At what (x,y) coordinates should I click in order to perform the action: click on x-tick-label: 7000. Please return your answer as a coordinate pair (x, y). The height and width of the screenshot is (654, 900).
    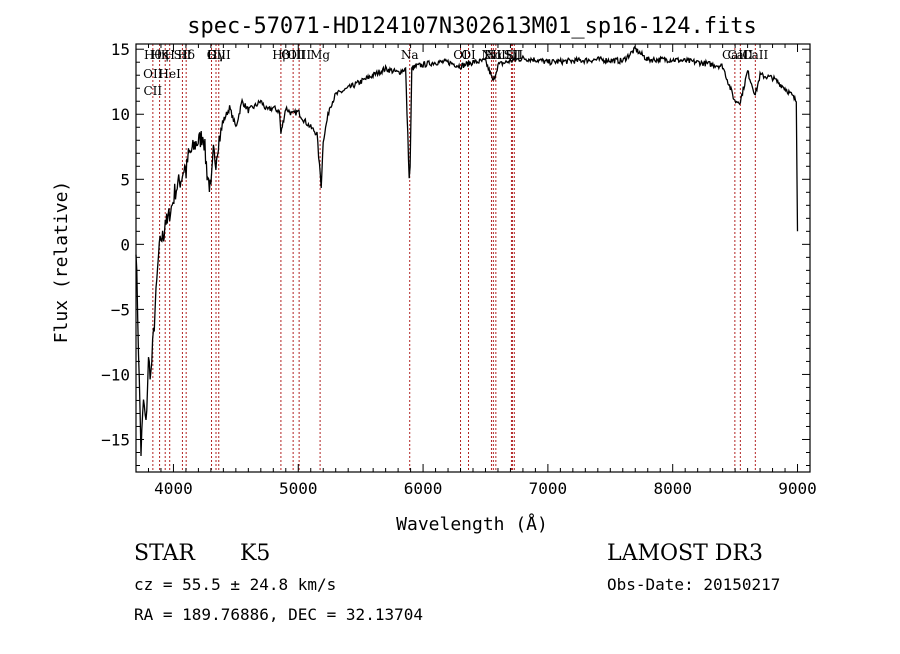
    Looking at the image, I should click on (548, 488).